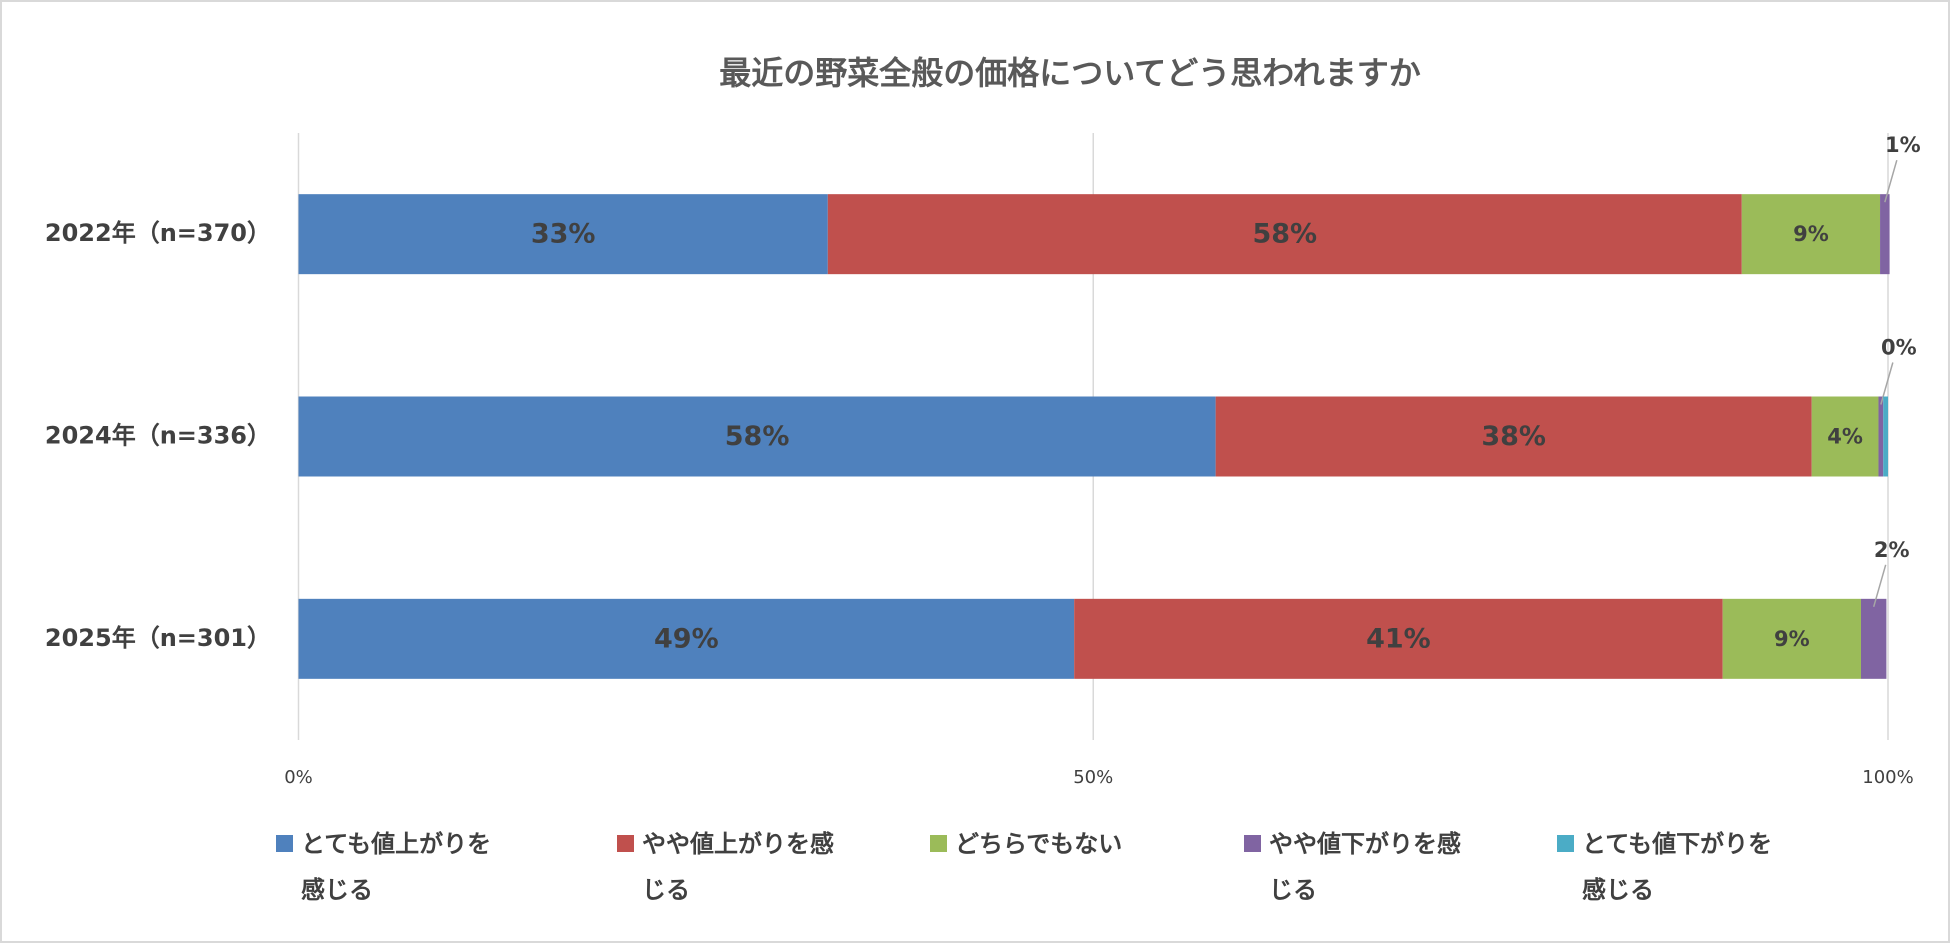 The image size is (1950, 943). What do you see at coordinates (158, 436) in the screenshot?
I see `y-tick-label: 2024年（n=336）` at bounding box center [158, 436].